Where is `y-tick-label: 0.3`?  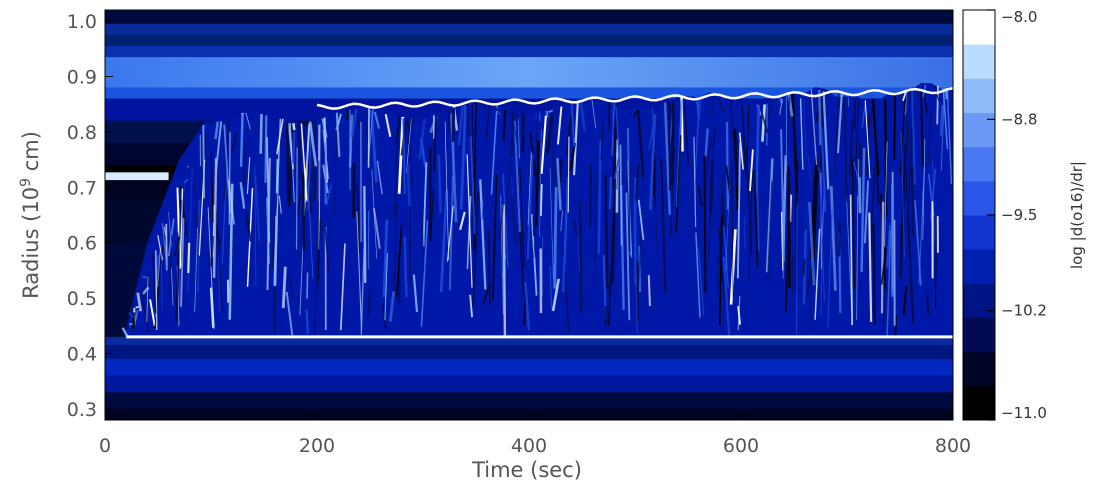 y-tick-label: 0.3 is located at coordinates (82, 410).